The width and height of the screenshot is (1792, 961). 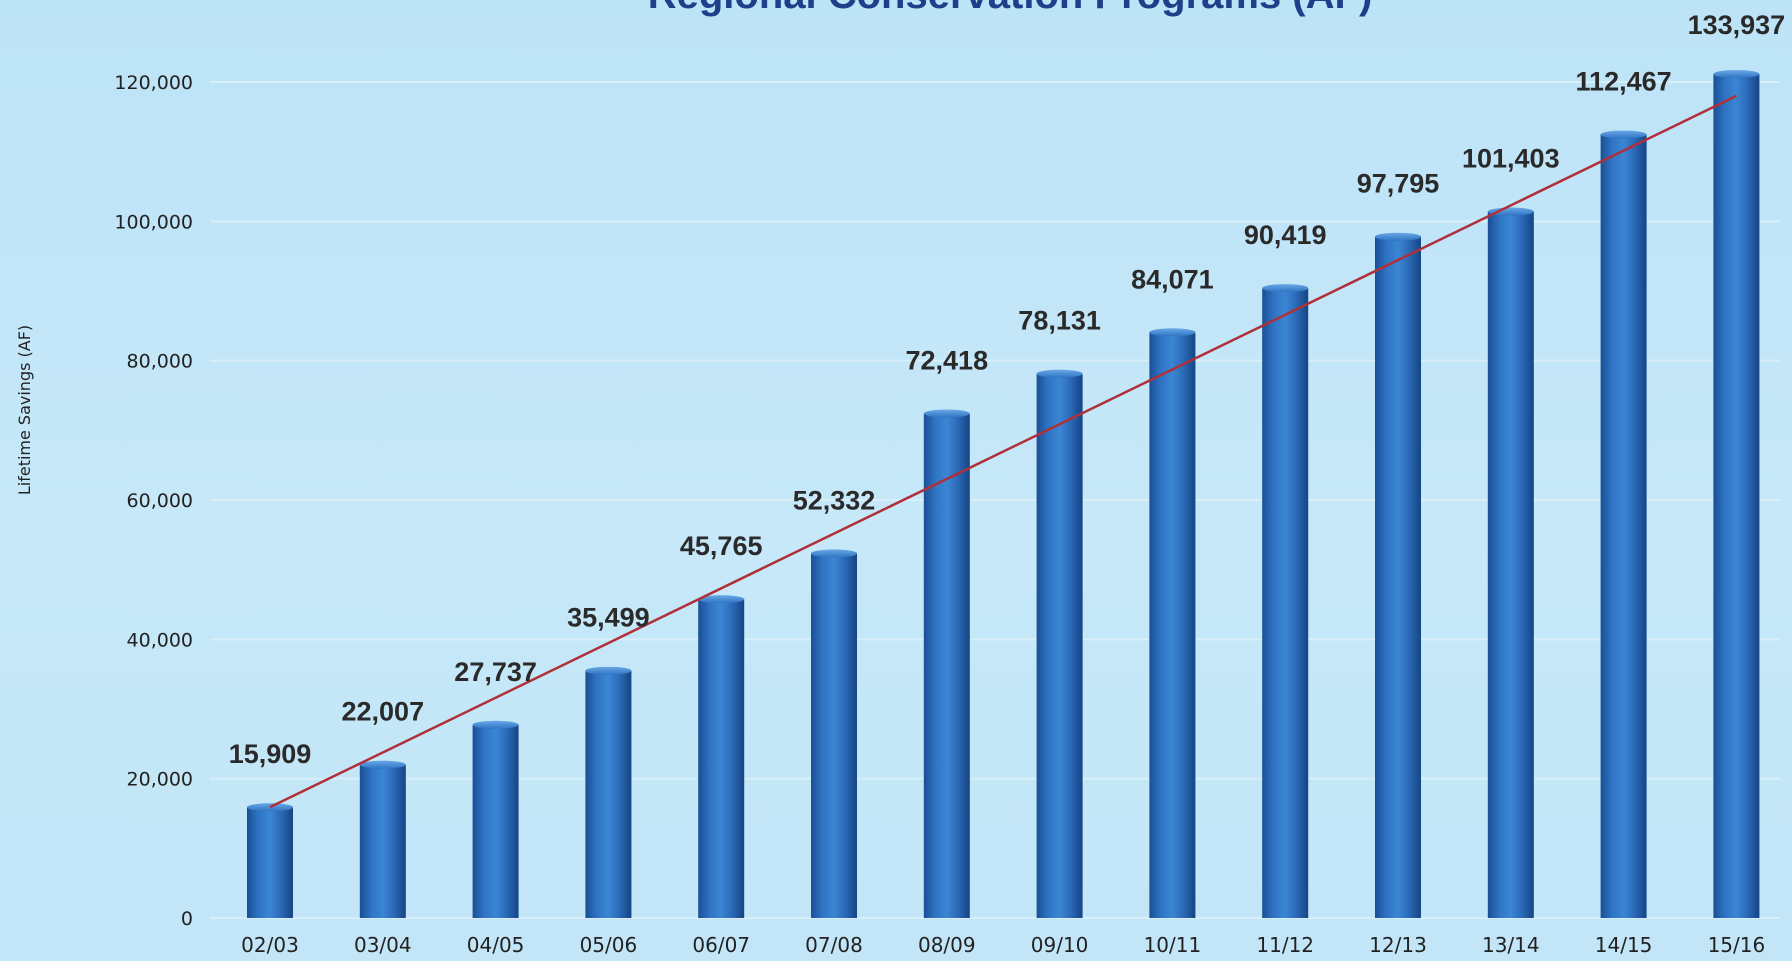 What do you see at coordinates (608, 618) in the screenshot?
I see `data-label: 35,499` at bounding box center [608, 618].